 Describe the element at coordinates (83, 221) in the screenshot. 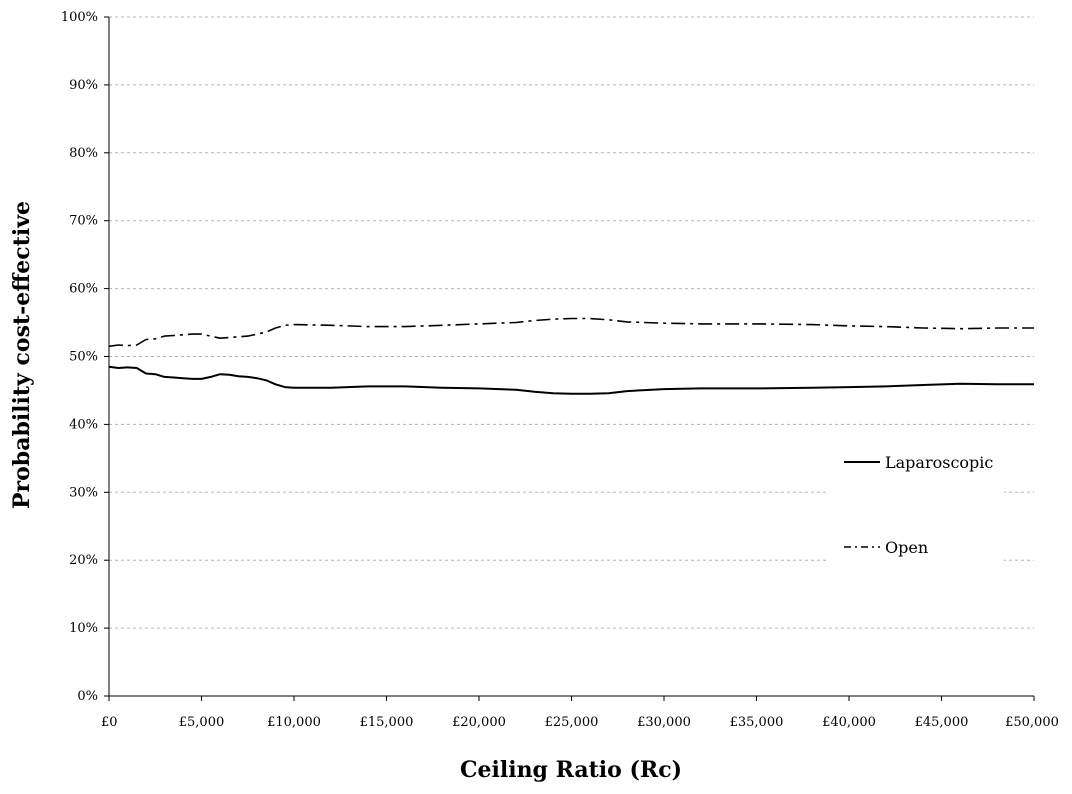

I see `y-tick-label: 70%` at that location.